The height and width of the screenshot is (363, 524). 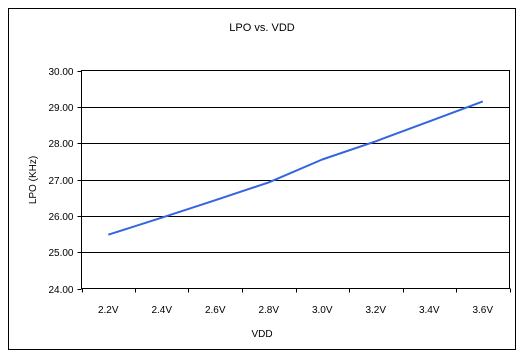 I want to click on x-tick-label-3: 2.8V, so click(x=268, y=310).